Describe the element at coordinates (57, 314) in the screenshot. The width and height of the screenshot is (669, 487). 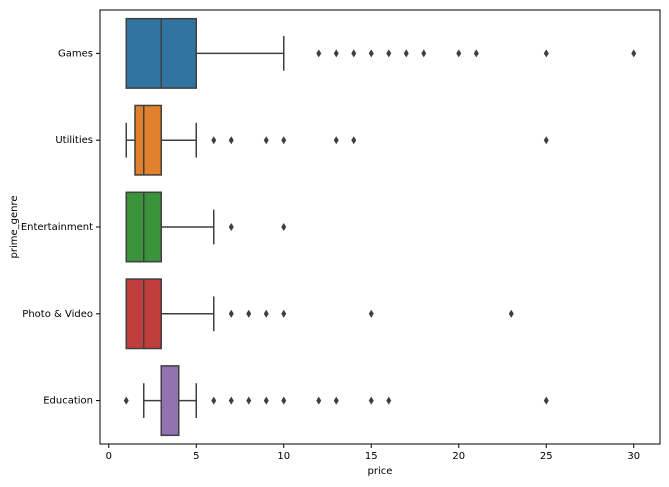
I see `y-tick-label: Photo & Video` at that location.